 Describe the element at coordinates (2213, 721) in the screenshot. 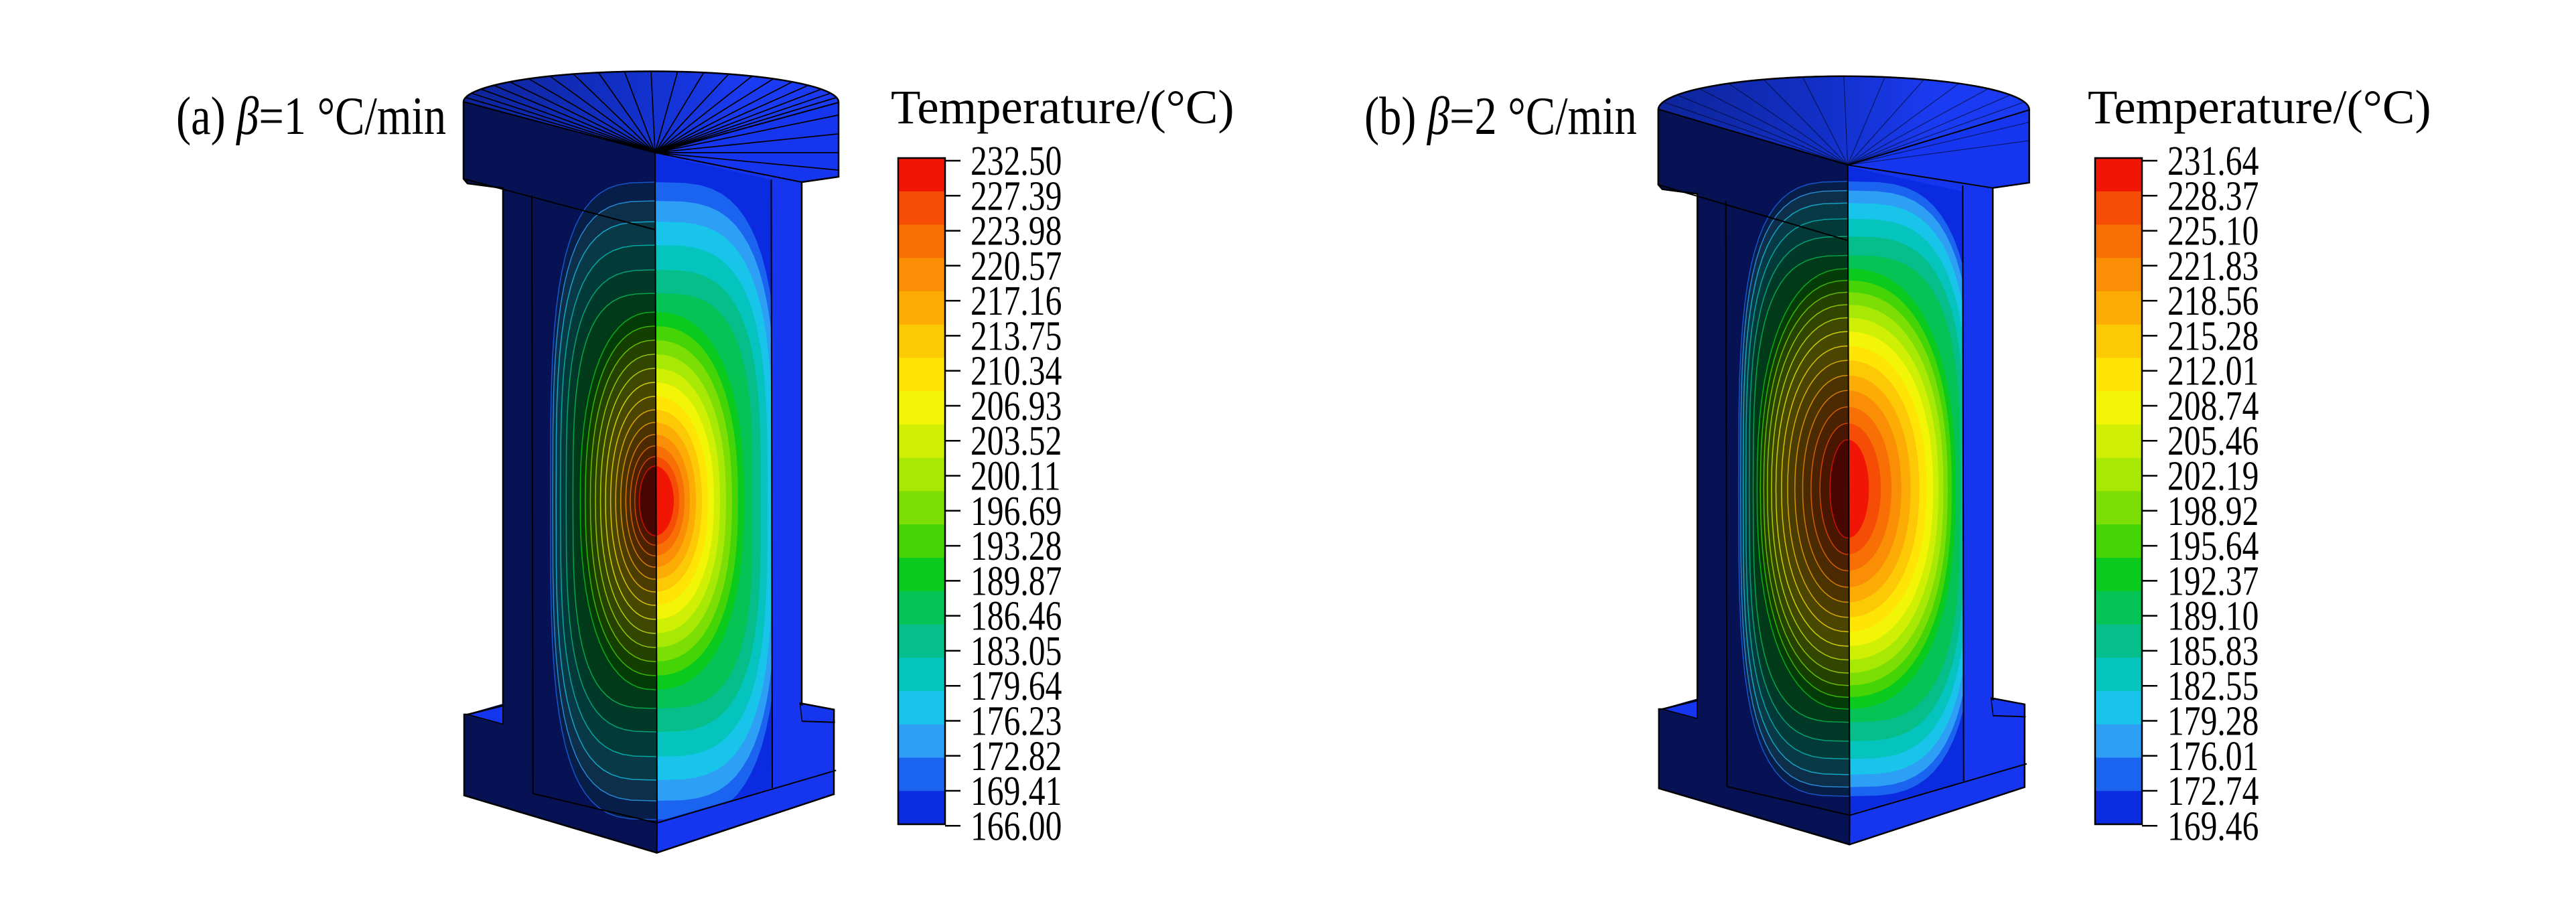

I see `svg-text: 179.28` at that location.